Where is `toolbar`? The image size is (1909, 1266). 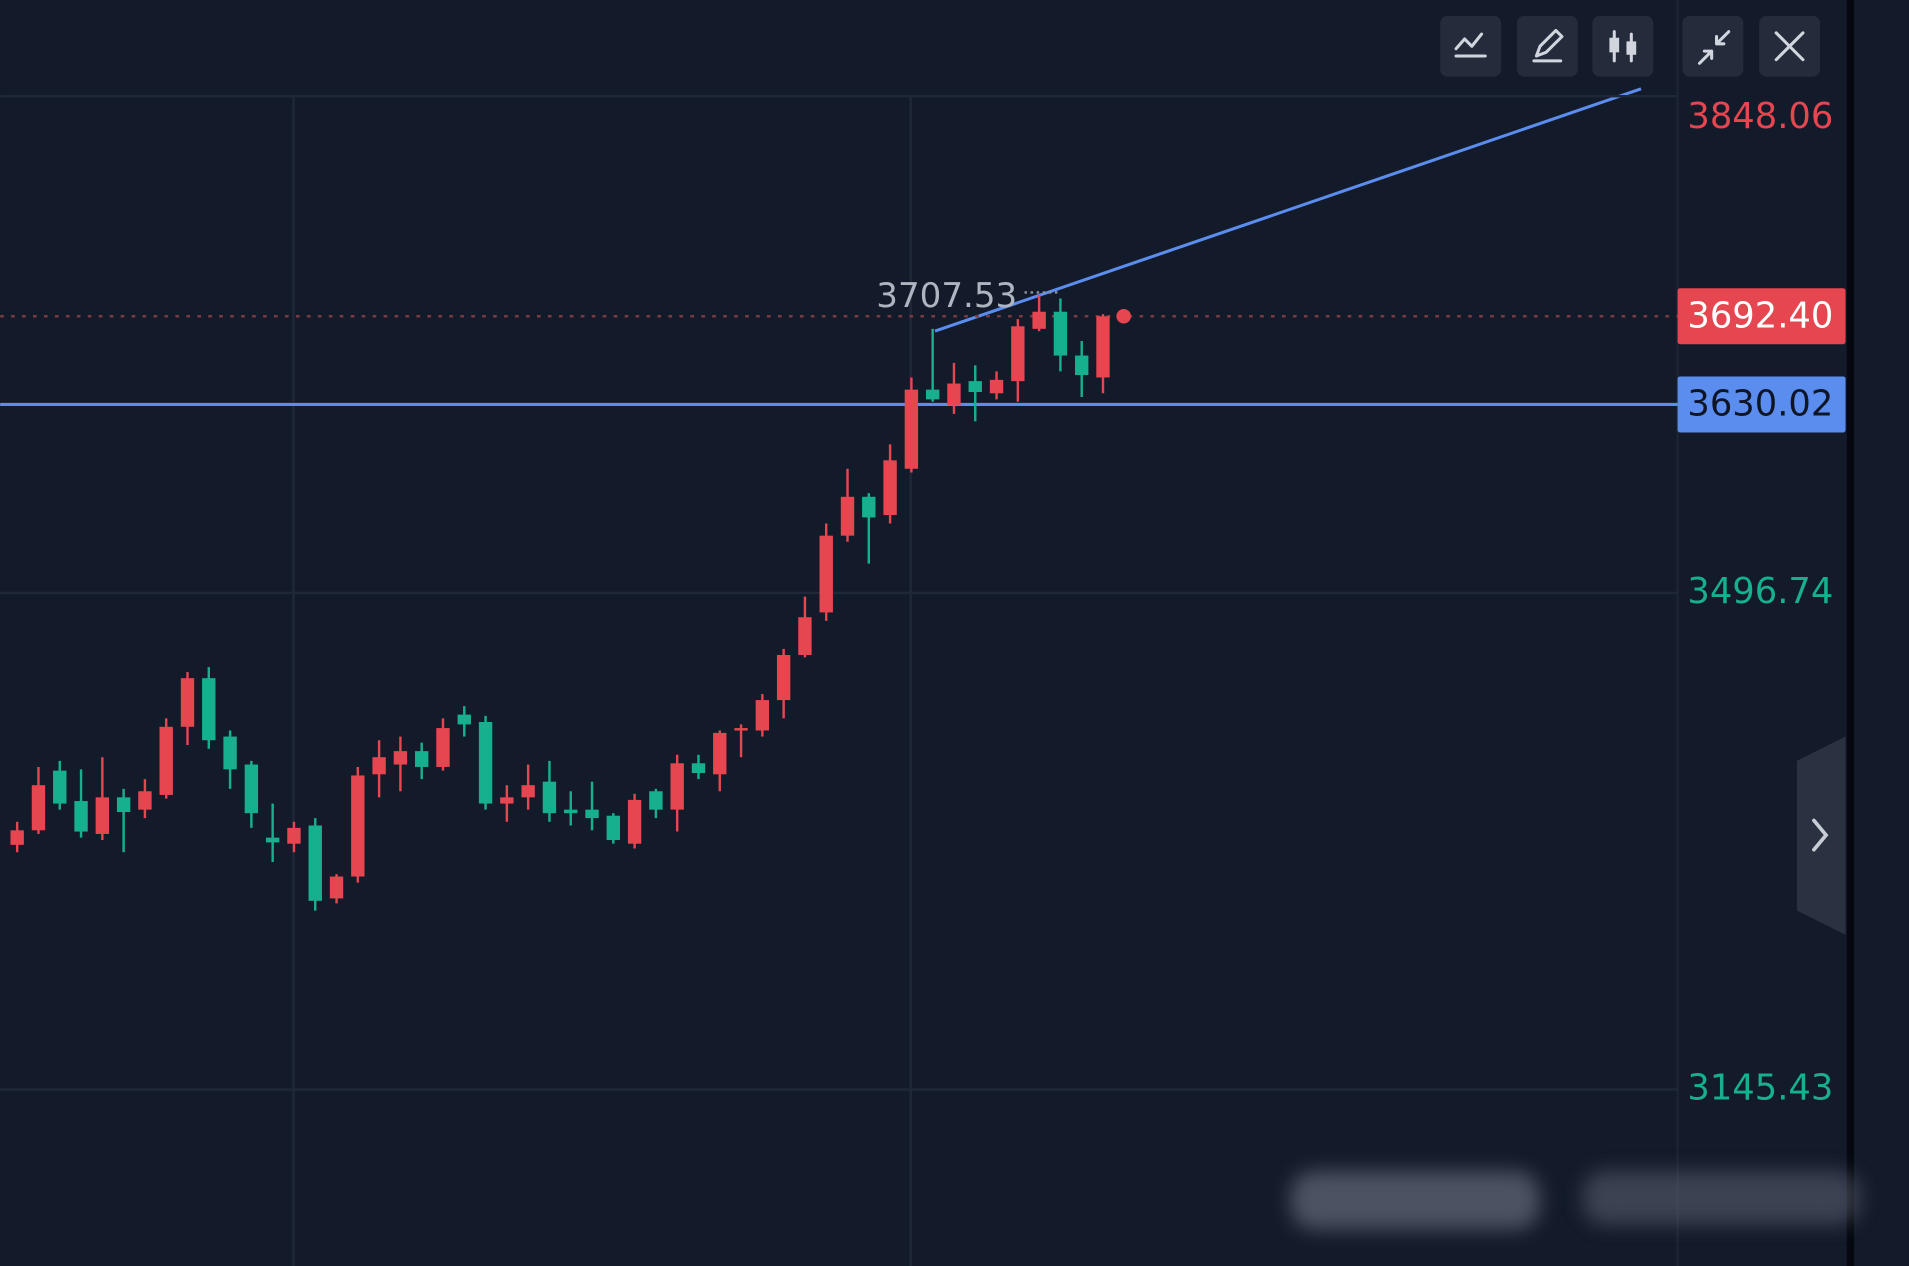 toolbar is located at coordinates (1630, 46).